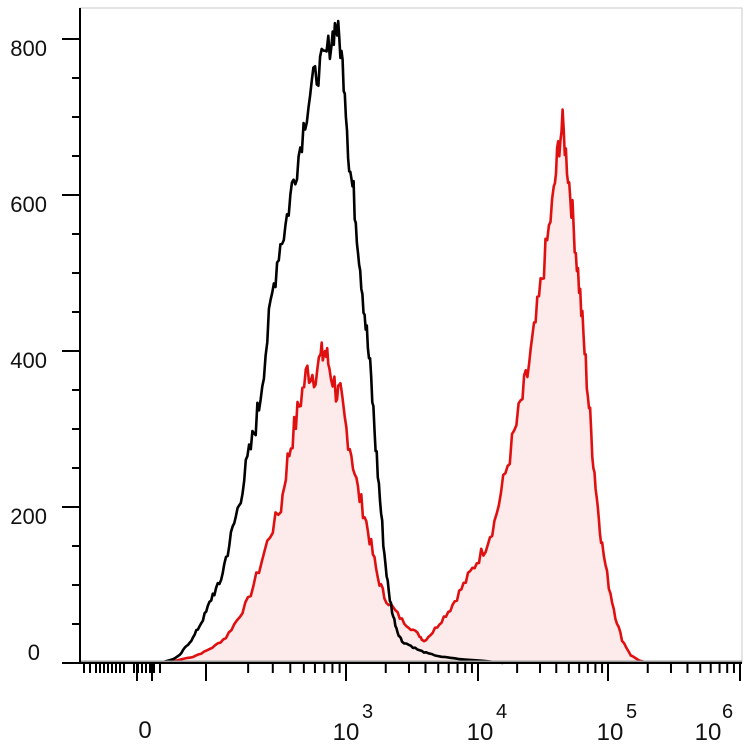 This screenshot has width=744, height=750. Describe the element at coordinates (501, 712) in the screenshot. I see `x-tick-label-1e4-exp: 4` at that location.